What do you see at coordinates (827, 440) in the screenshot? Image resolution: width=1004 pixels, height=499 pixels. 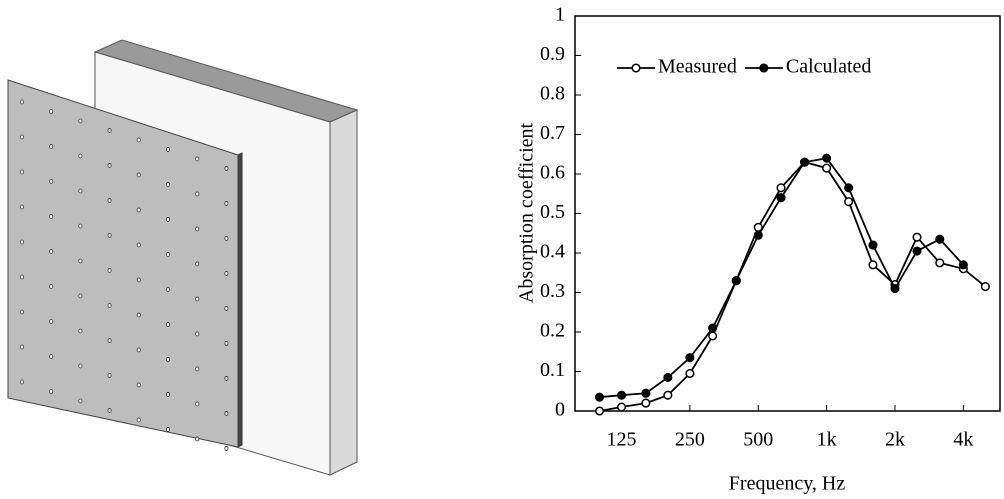 I see `x-tick-label: 1k` at bounding box center [827, 440].